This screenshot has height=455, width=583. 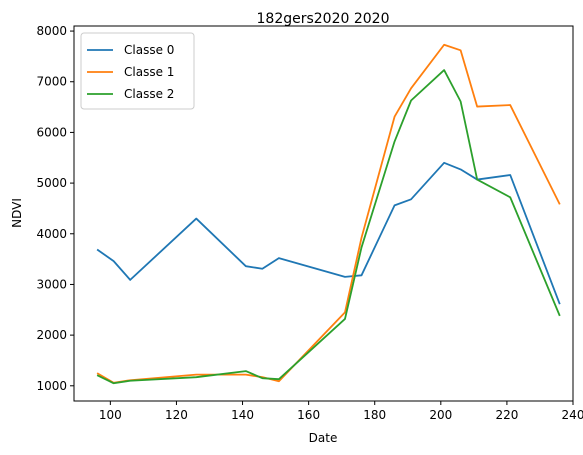 I want to click on y-tick-label: 1000, so click(x=51, y=386).